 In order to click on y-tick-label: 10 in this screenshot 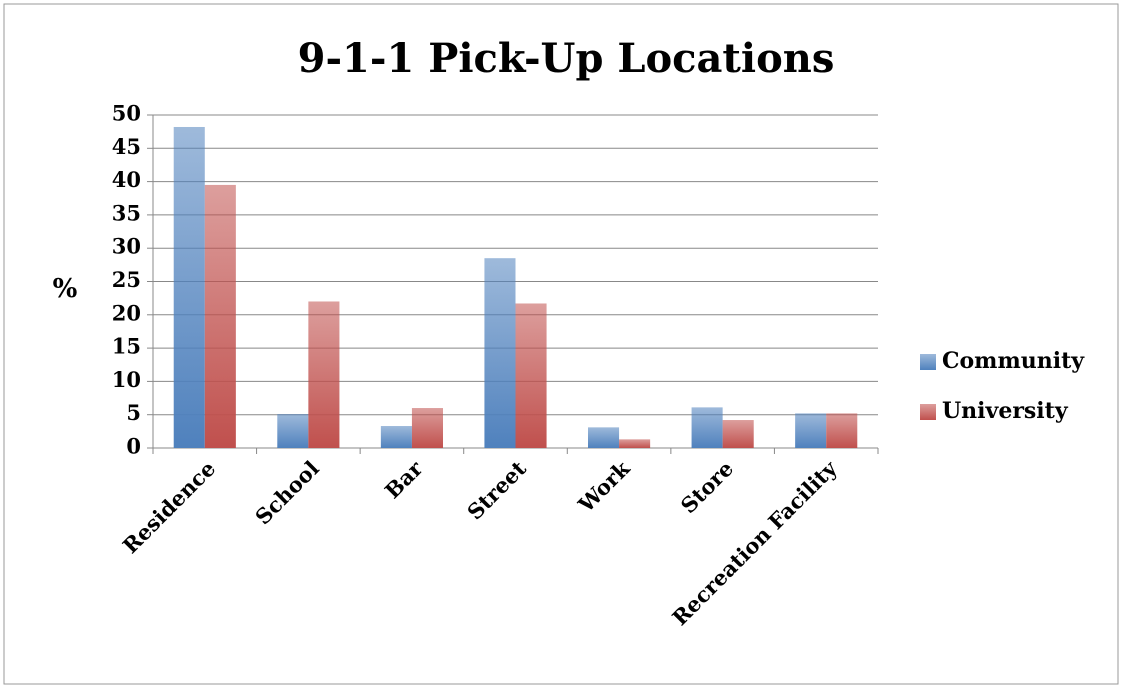, I will do `click(126, 379)`.